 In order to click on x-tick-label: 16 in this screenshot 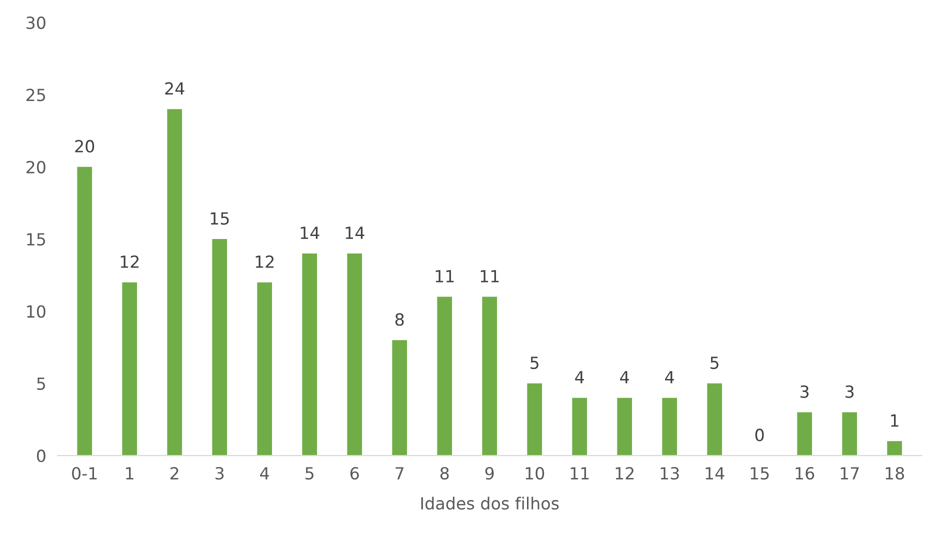, I will do `click(805, 473)`.